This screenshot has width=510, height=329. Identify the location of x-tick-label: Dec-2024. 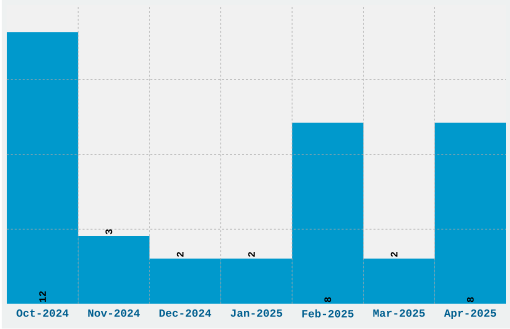
(186, 313).